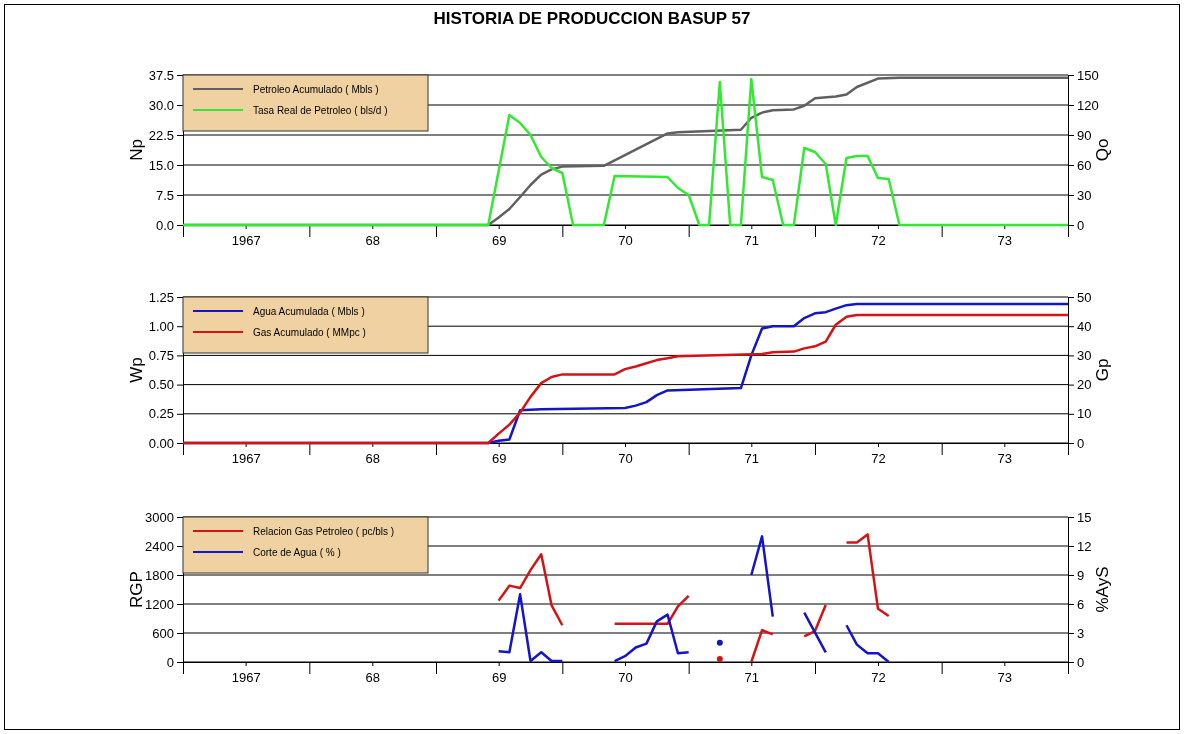 The image size is (1184, 734). I want to click on y2-tick-label: 40, so click(1084, 326).